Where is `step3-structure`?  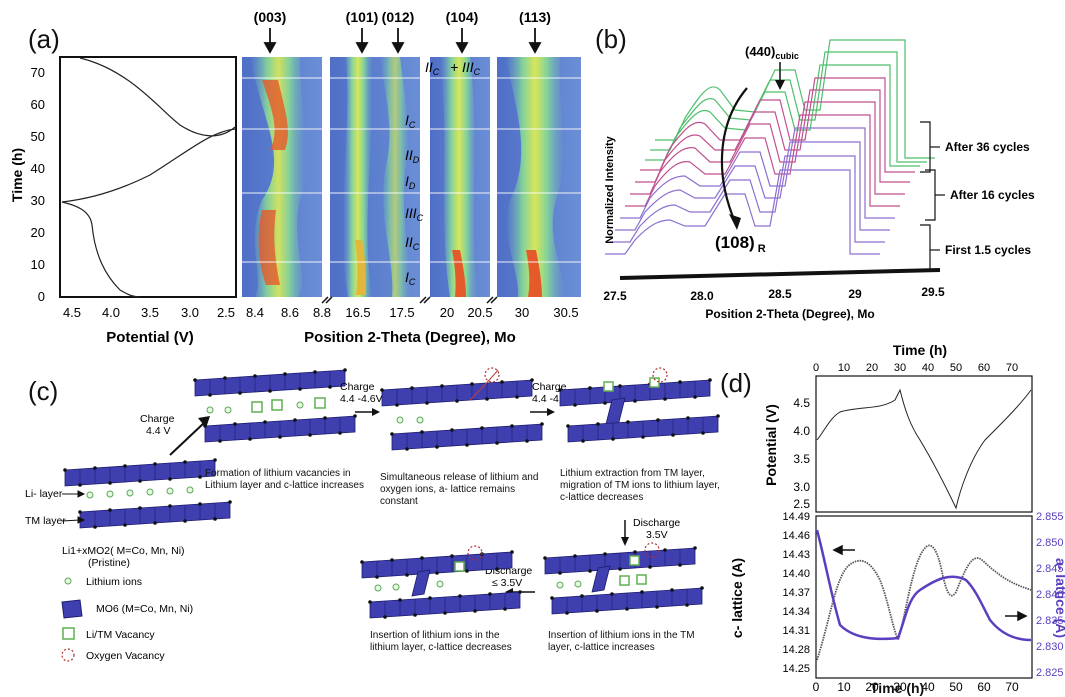 step3-structure is located at coordinates (638, 405).